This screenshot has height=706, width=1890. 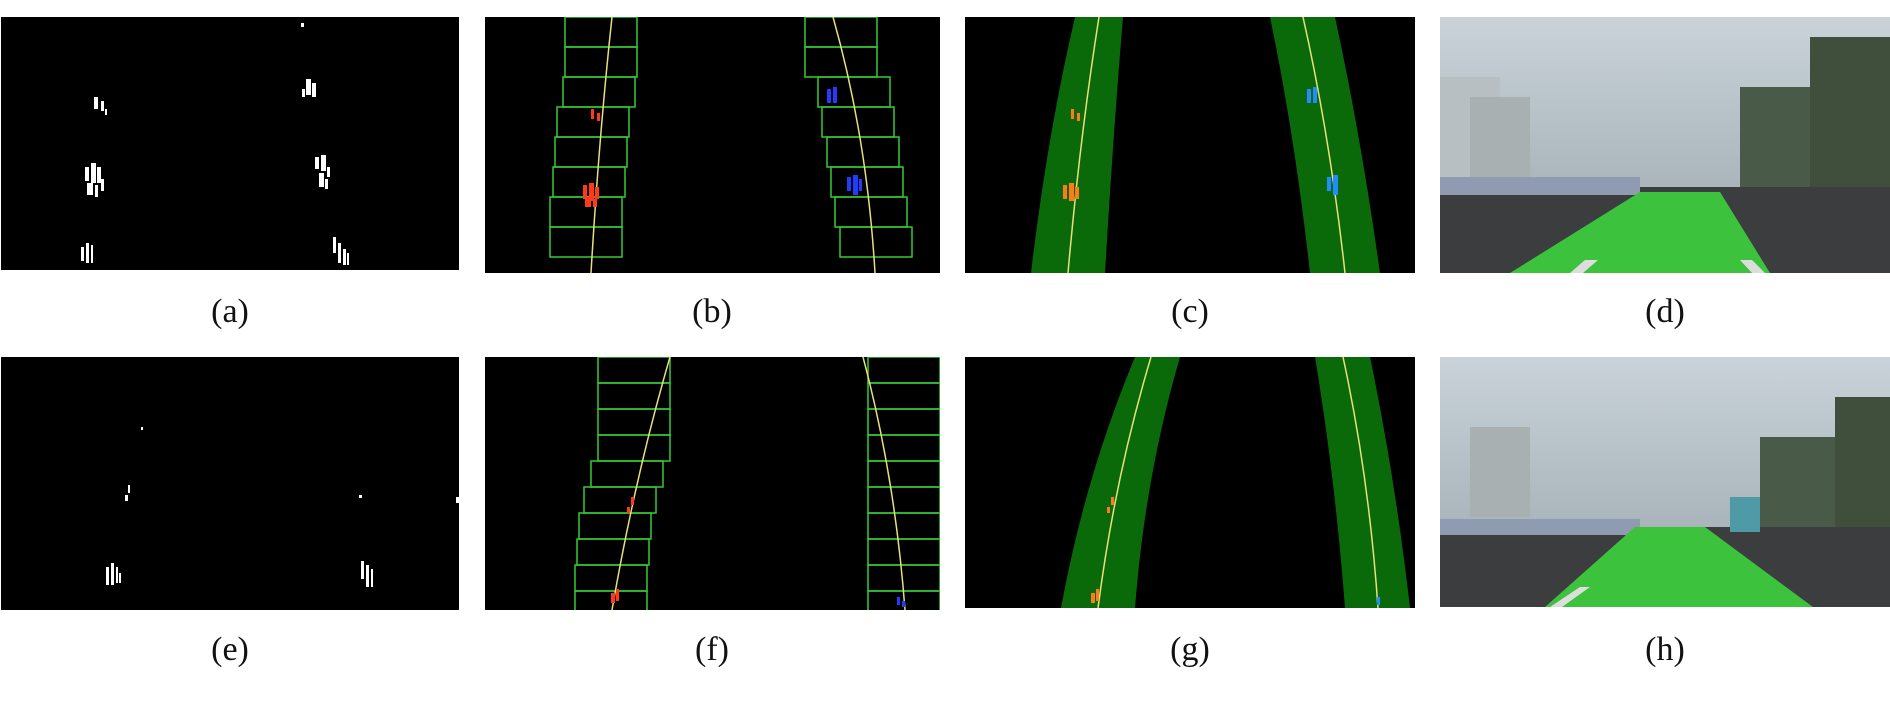 What do you see at coordinates (712, 649) in the screenshot?
I see `caption-f: (f)` at bounding box center [712, 649].